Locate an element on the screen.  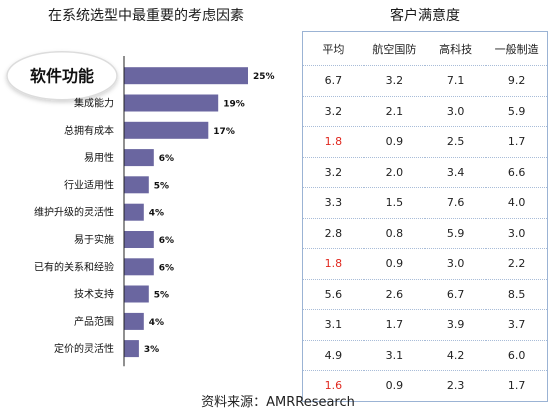
table-row: 1.8 0.9 3.0 2.2 is located at coordinates (425, 264).